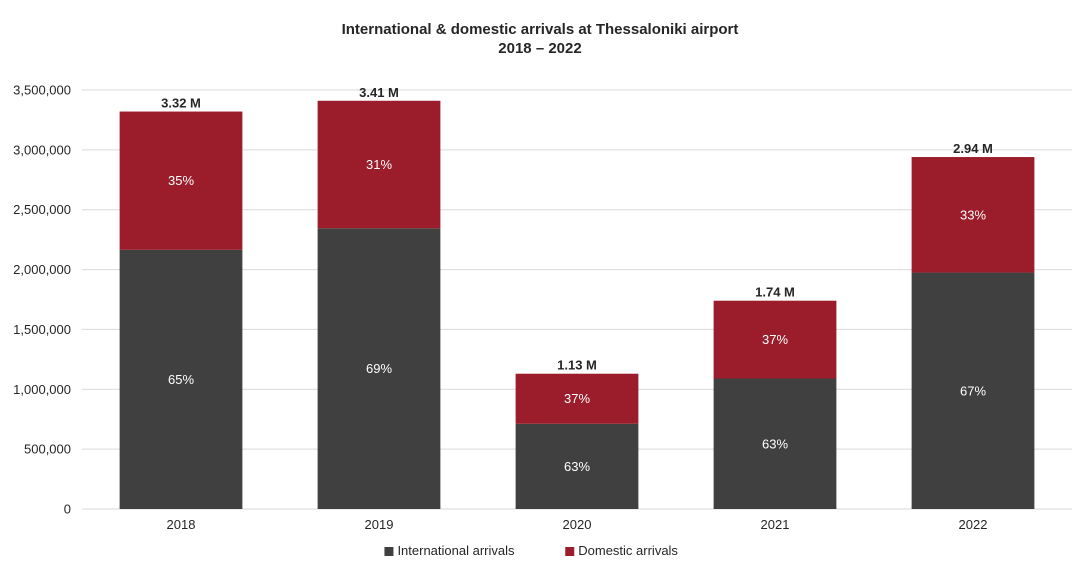 The height and width of the screenshot is (571, 1080). I want to click on y-tick-label: 1,500,000, so click(42, 329).